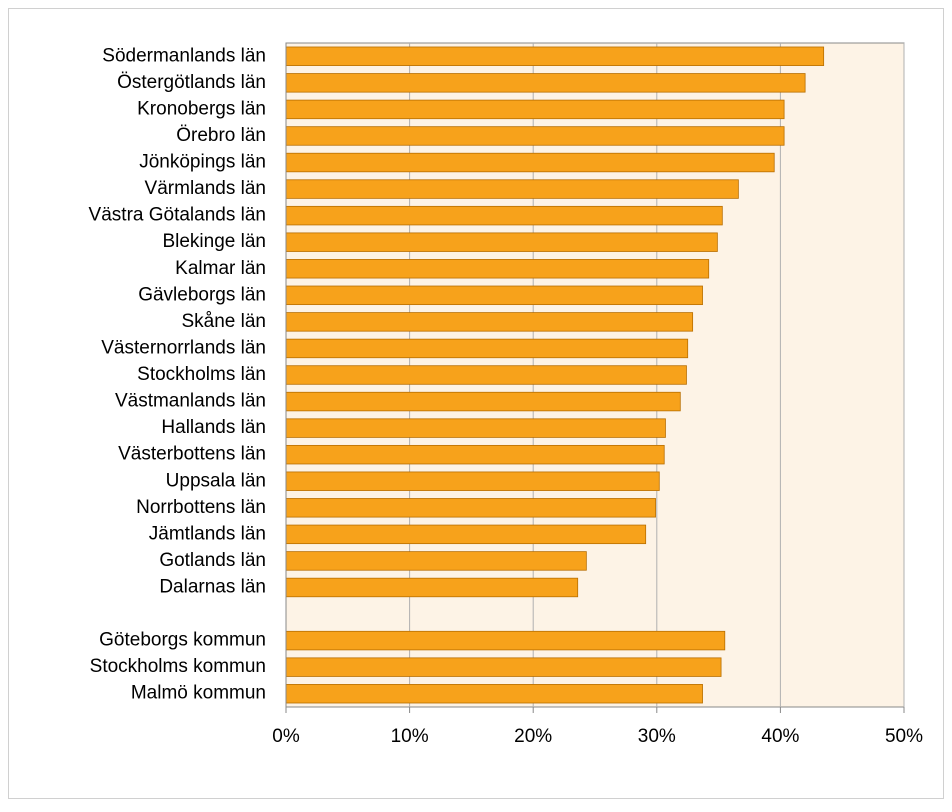 The width and height of the screenshot is (952, 812). I want to click on y-tick-label: Östergötlands län, so click(191, 82).